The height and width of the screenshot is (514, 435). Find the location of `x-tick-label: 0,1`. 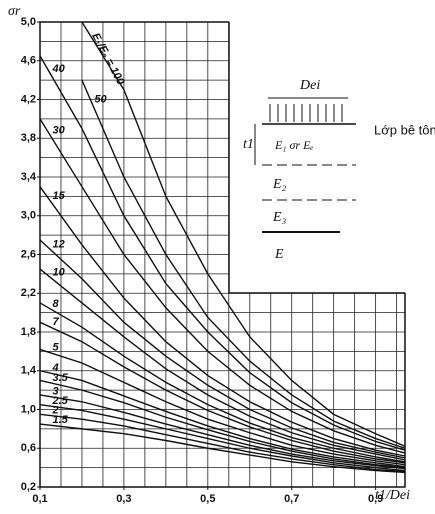

x-tick-label: 0,1 is located at coordinates (39, 499).